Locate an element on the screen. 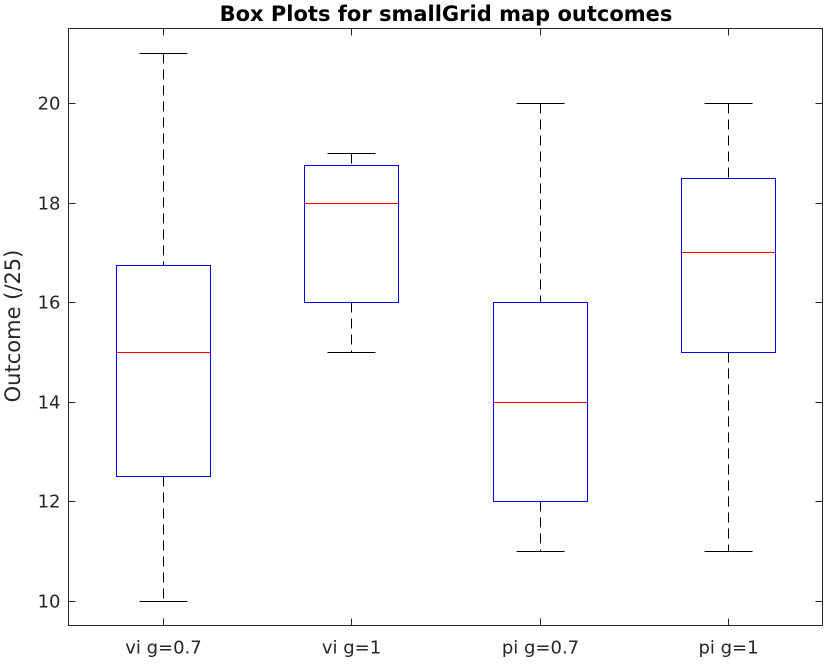  y-tick-label: 12 is located at coordinates (49, 502).